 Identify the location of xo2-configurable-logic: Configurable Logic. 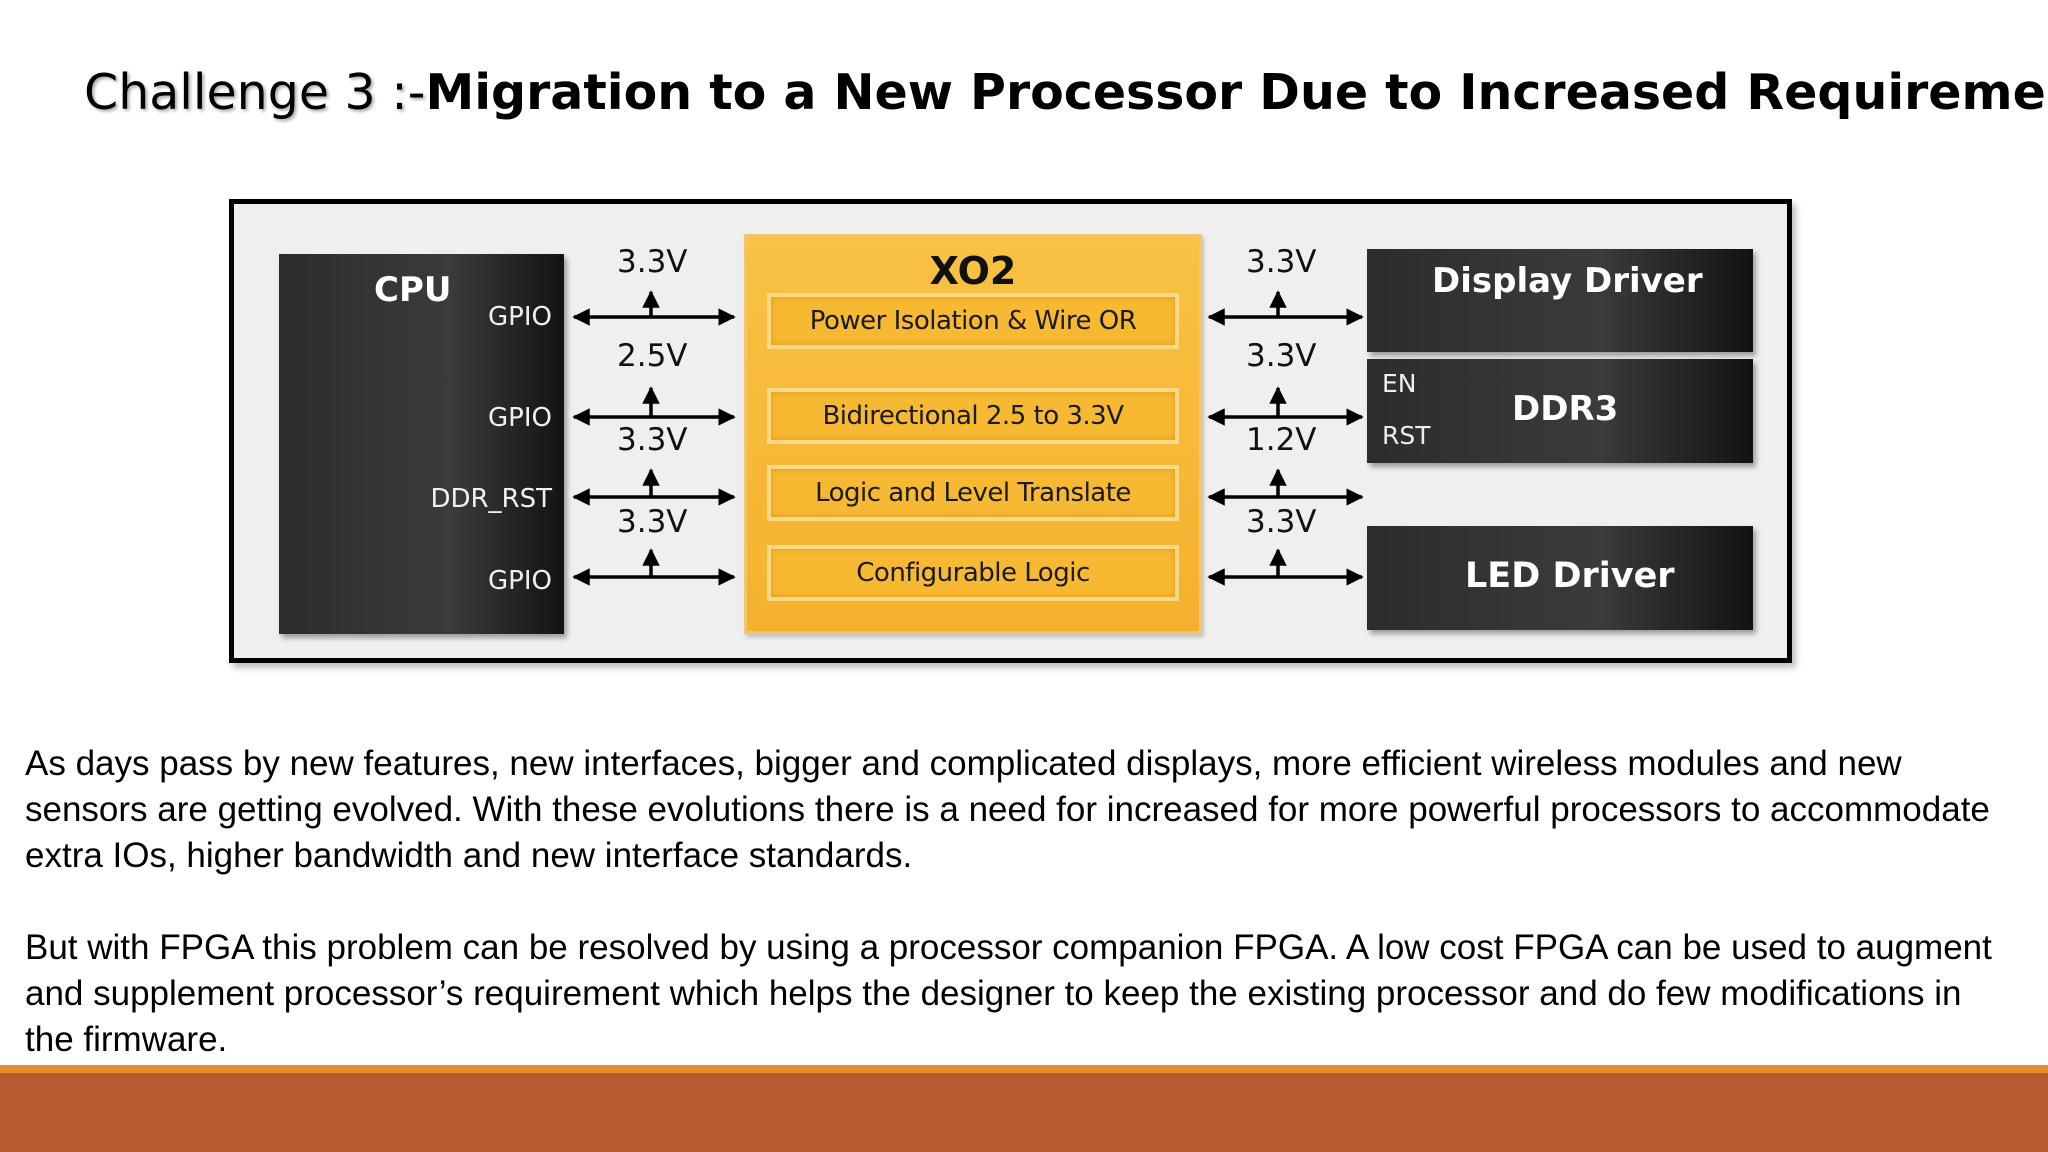
(973, 573).